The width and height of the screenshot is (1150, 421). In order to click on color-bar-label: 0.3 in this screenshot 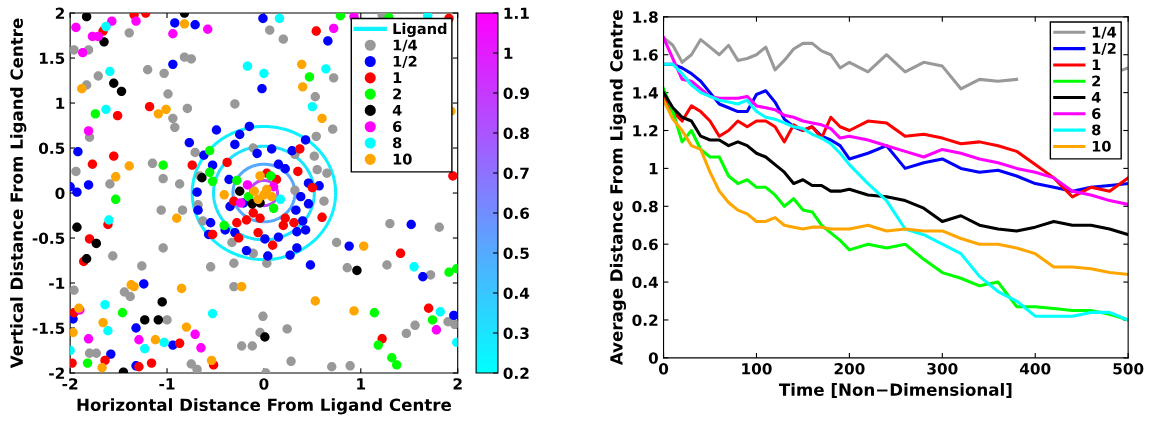, I will do `click(516, 333)`.